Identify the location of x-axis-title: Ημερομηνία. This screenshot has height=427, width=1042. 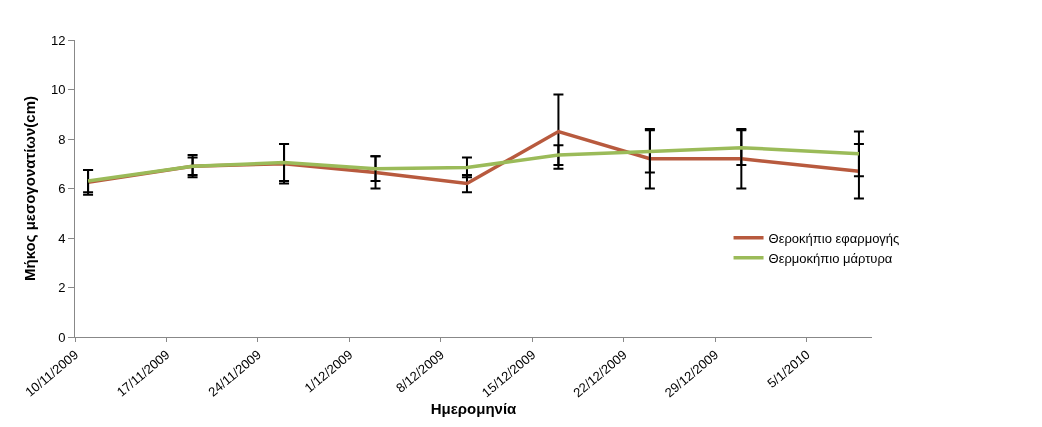
(474, 409).